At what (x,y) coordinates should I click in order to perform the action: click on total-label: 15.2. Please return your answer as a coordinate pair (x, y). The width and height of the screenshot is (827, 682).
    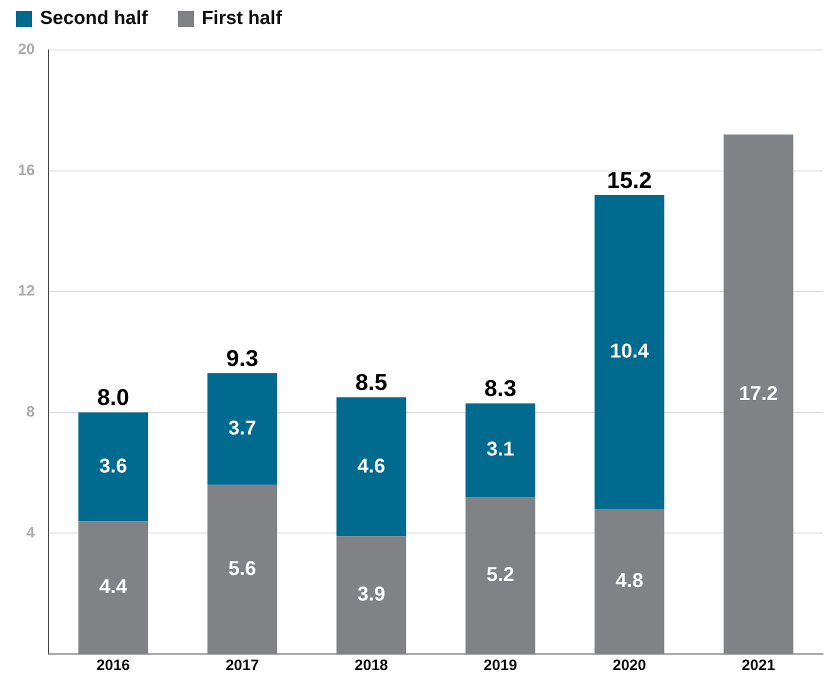
    Looking at the image, I should click on (629, 179).